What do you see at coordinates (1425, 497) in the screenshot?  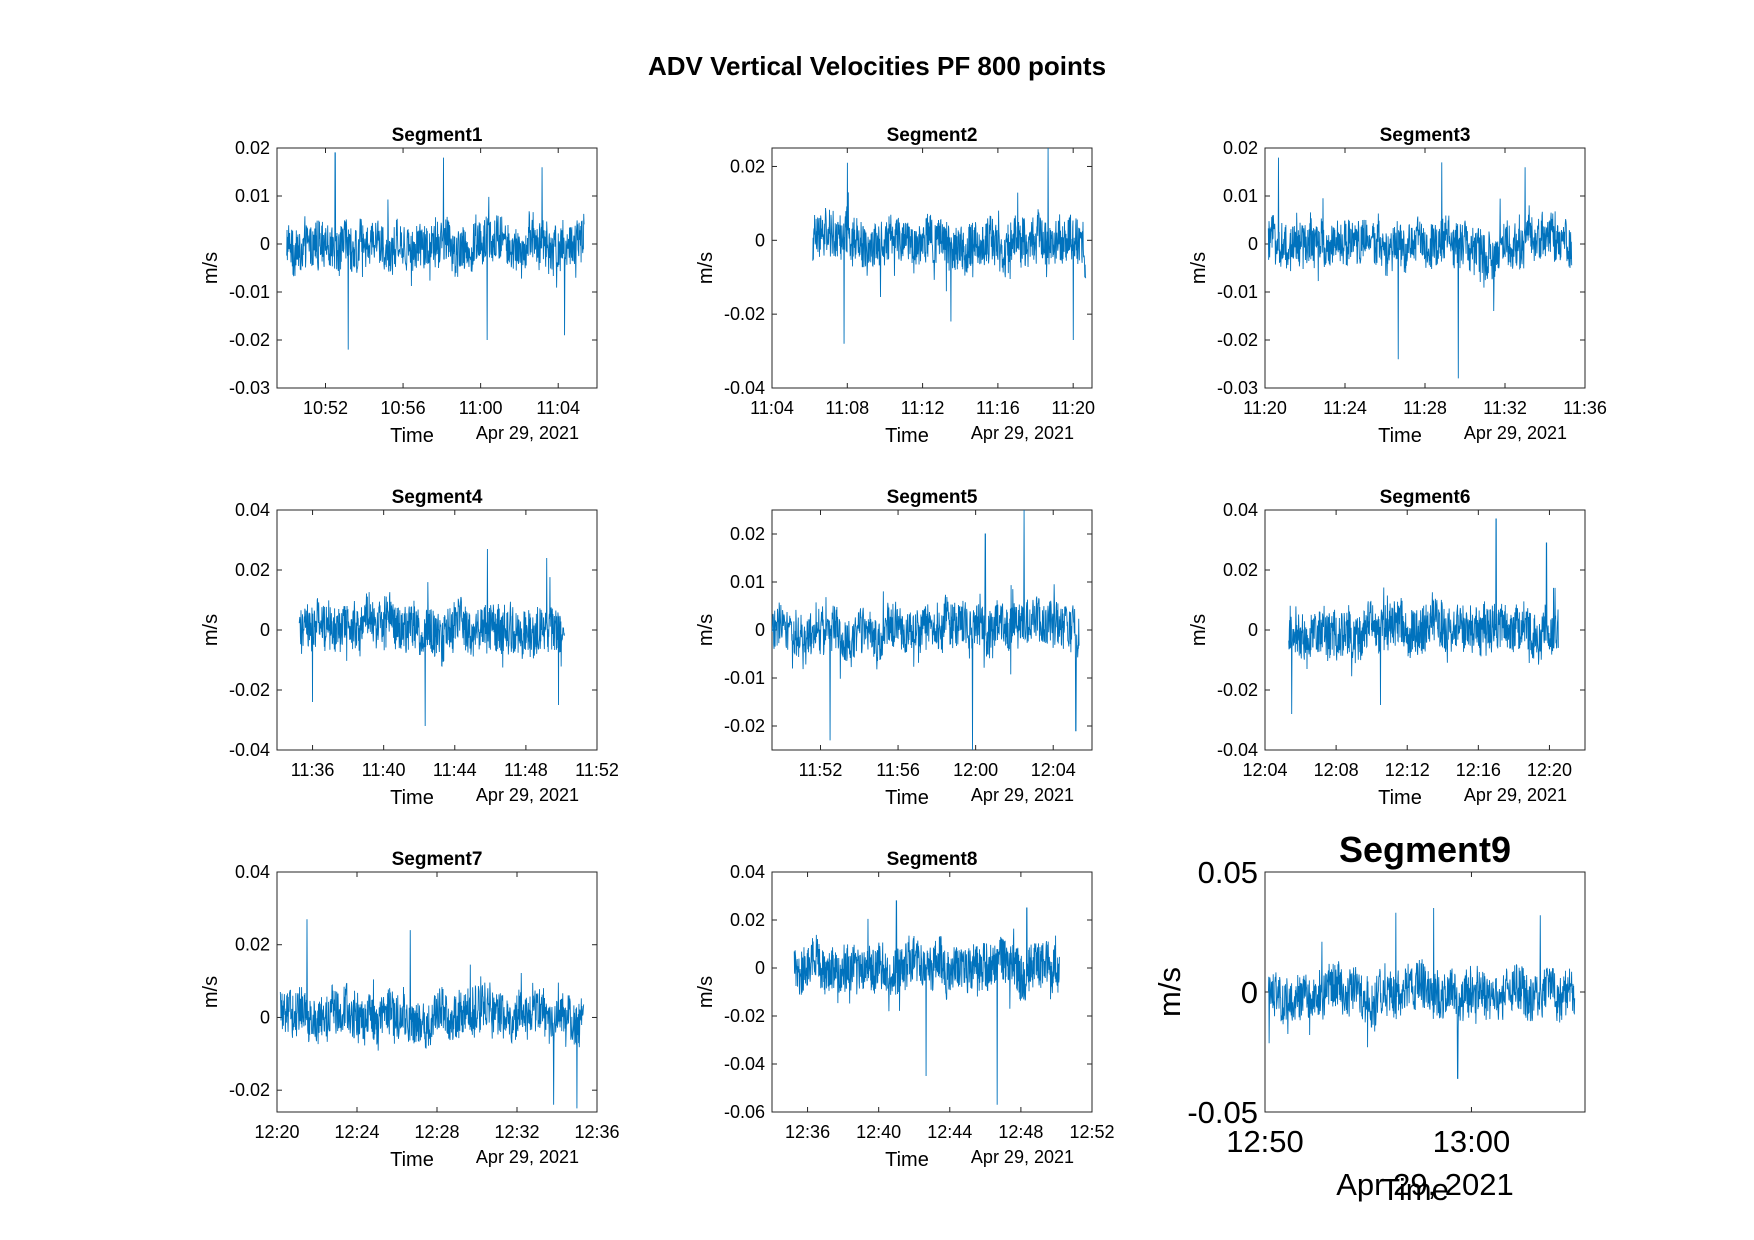 I see `subplot-title: Segment6` at bounding box center [1425, 497].